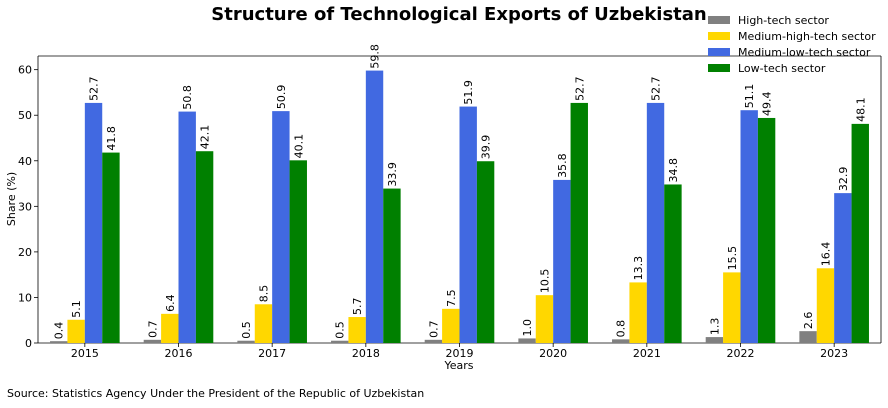 This screenshot has width=888, height=408. What do you see at coordinates (25, 115) in the screenshot?
I see `y-tick-label: 50` at bounding box center [25, 115].